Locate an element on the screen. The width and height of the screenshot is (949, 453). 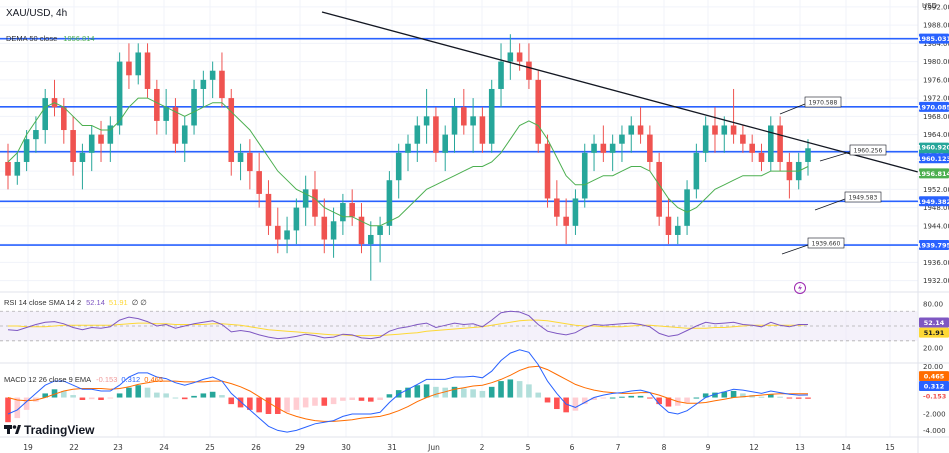
price-tick-label: 1980.000 is located at coordinates (936, 62).